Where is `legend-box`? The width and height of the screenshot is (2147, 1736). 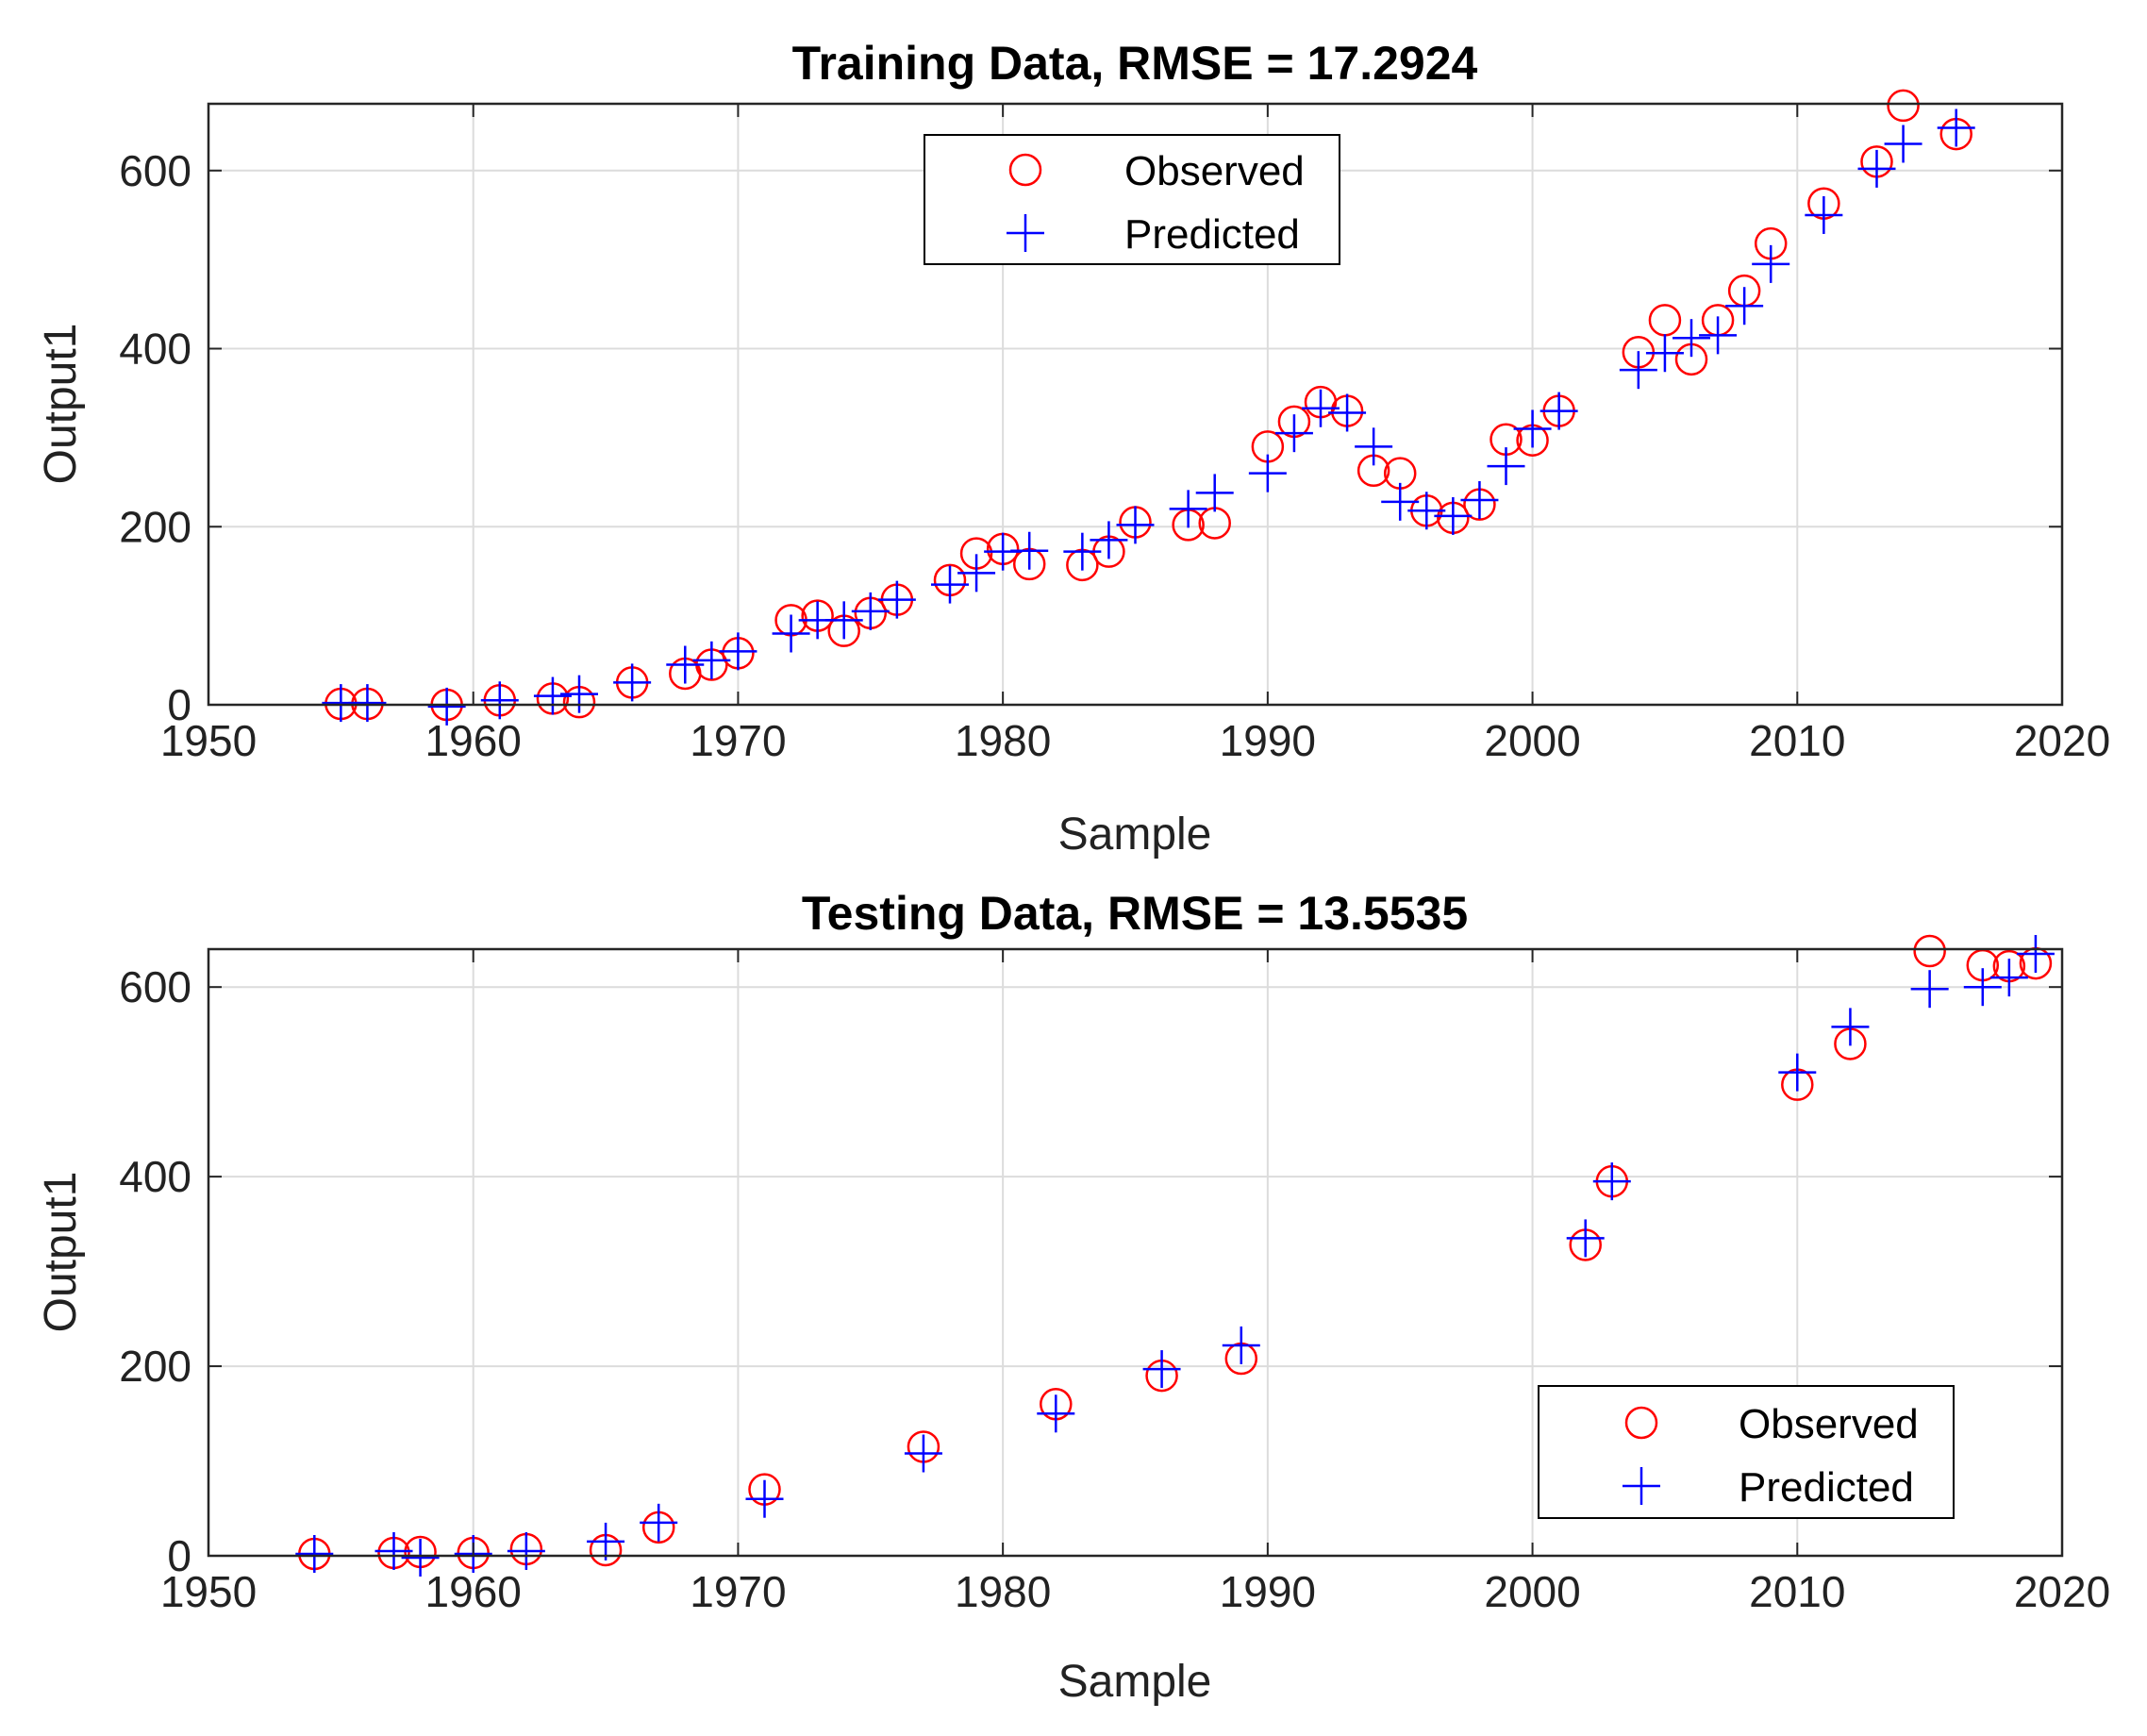 legend-box is located at coordinates (1746, 1452).